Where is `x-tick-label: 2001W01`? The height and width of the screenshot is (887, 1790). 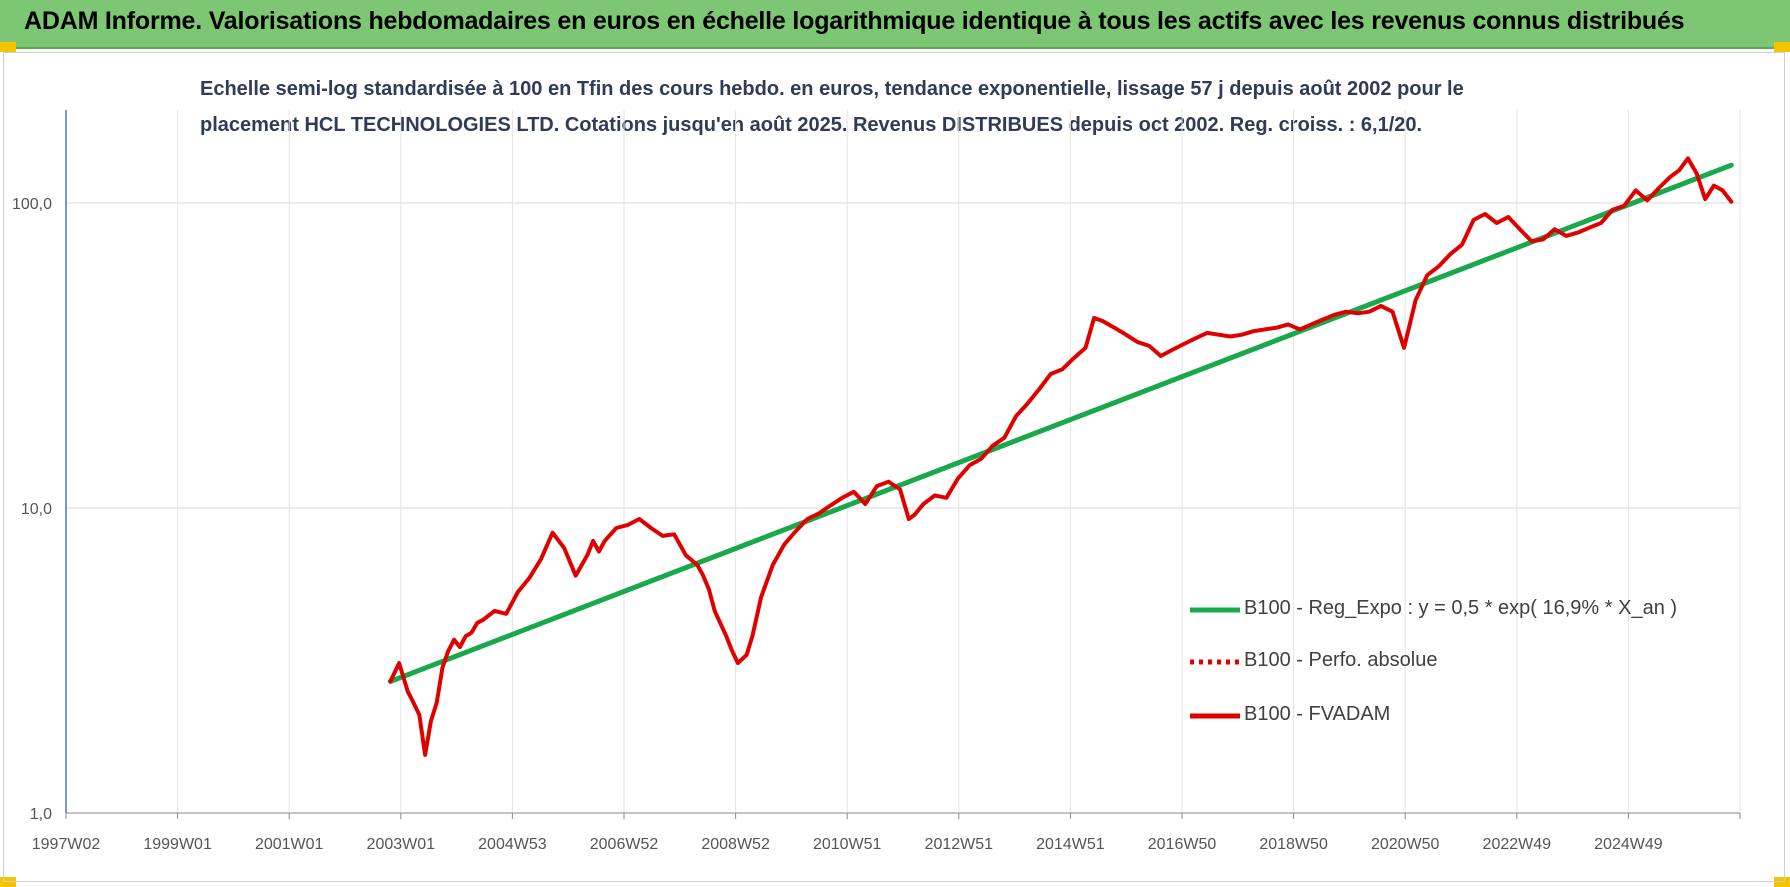 x-tick-label: 2001W01 is located at coordinates (289, 844).